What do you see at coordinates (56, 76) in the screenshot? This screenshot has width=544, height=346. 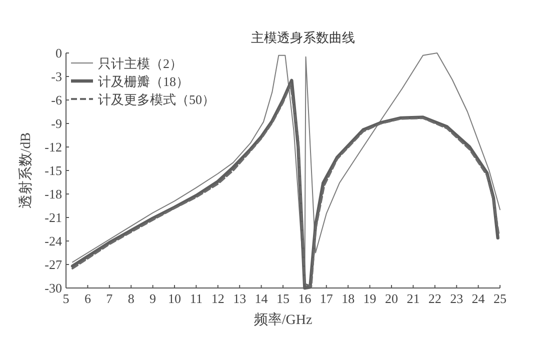 I see `y-tick-label: -3` at bounding box center [56, 76].